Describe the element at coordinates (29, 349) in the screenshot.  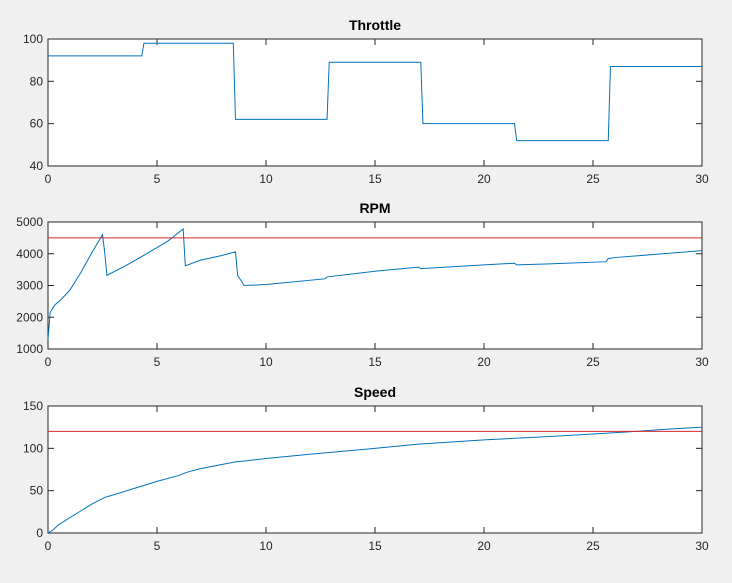
I see `y-tick-label: 1000` at that location.